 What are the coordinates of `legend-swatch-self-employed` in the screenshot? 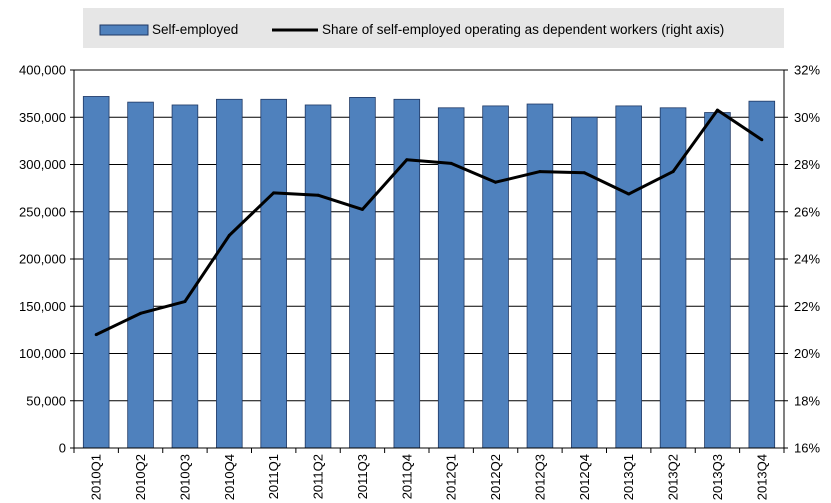 It's located at (124, 30).